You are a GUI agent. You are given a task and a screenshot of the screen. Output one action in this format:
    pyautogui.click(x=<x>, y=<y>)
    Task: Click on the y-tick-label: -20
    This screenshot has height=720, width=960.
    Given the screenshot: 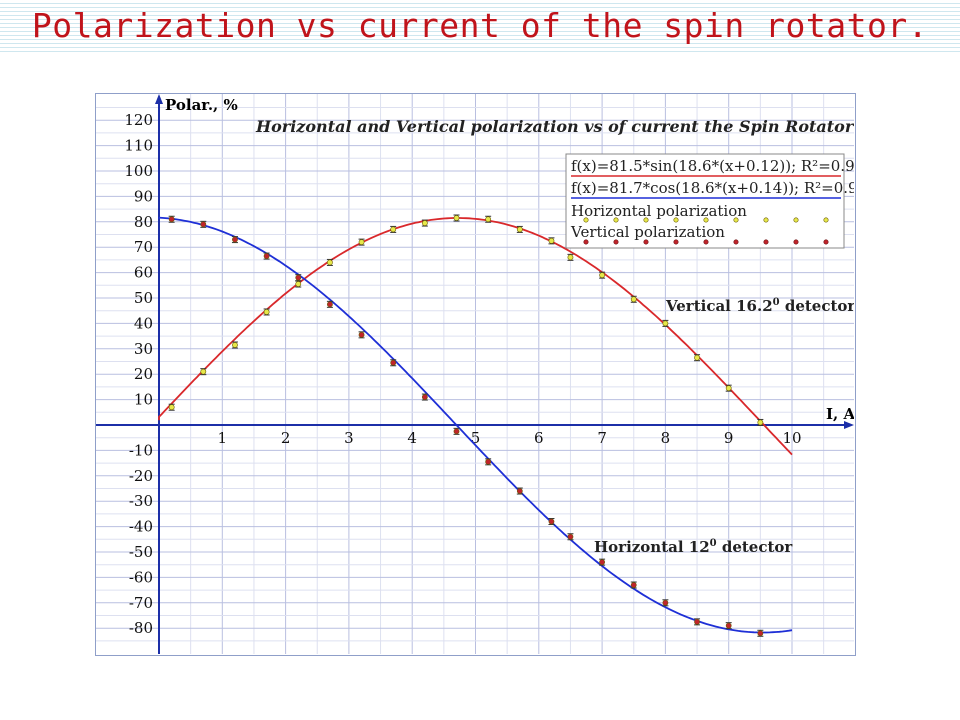 What is the action you would take?
    pyautogui.click(x=141, y=476)
    